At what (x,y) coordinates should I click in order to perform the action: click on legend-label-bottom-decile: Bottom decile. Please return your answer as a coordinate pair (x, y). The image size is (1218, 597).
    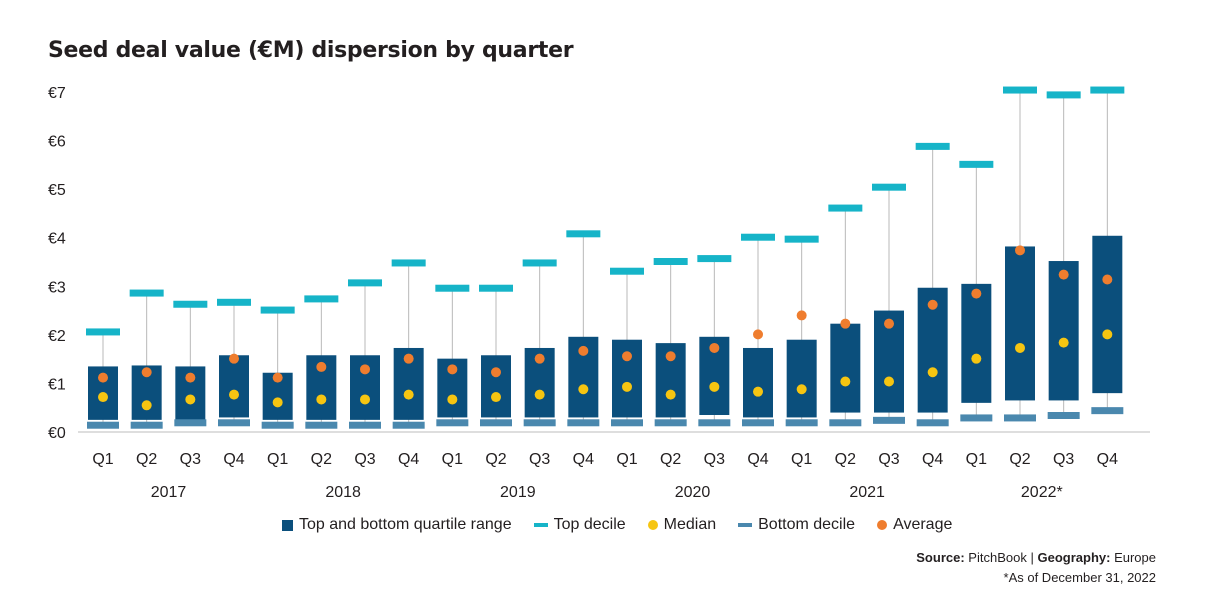
    Looking at the image, I should click on (807, 524).